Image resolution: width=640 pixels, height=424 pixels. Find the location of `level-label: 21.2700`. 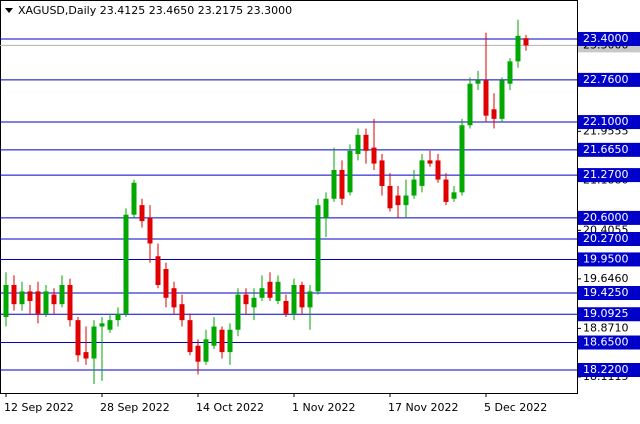

level-label: 21.2700 is located at coordinates (606, 174).